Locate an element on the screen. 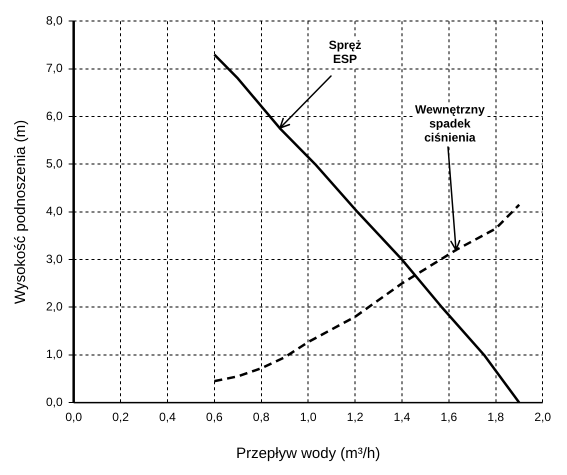 Image resolution: width=567 pixels, height=475 pixels. x-tick-label: 1,0 is located at coordinates (308, 417).